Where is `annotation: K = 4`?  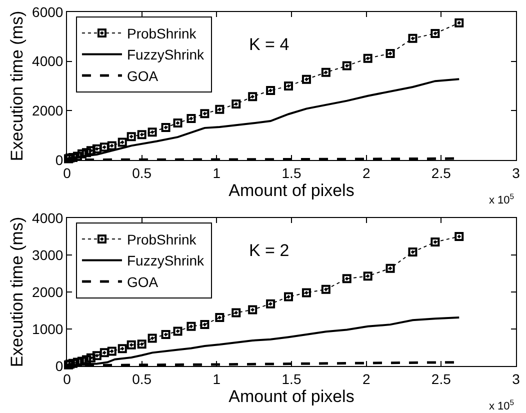 annotation: K = 4 is located at coordinates (269, 44).